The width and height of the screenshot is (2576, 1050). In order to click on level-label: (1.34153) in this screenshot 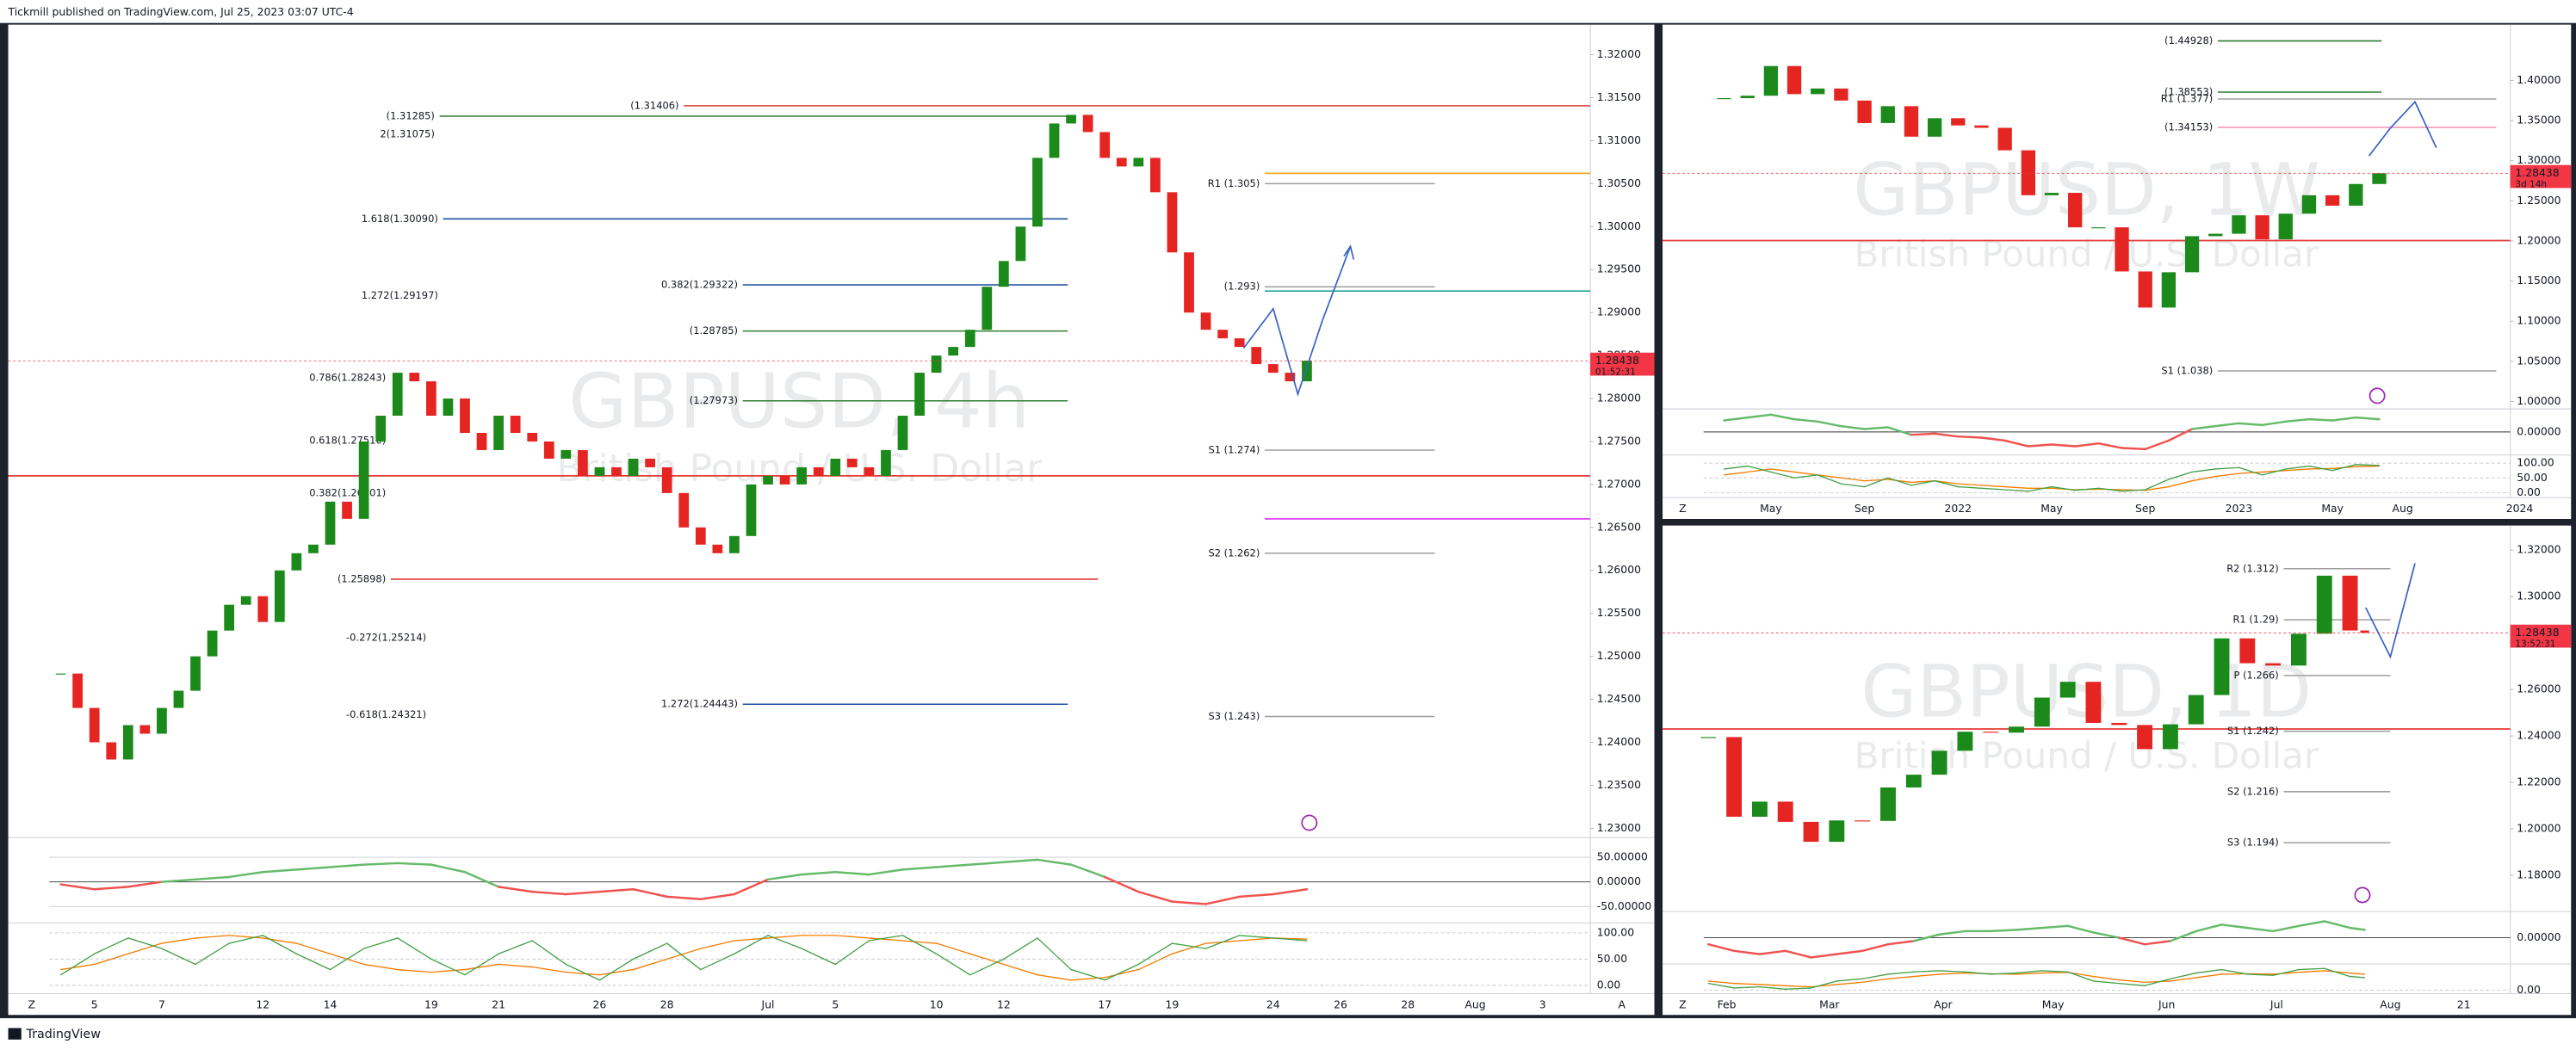, I will do `click(2189, 127)`.